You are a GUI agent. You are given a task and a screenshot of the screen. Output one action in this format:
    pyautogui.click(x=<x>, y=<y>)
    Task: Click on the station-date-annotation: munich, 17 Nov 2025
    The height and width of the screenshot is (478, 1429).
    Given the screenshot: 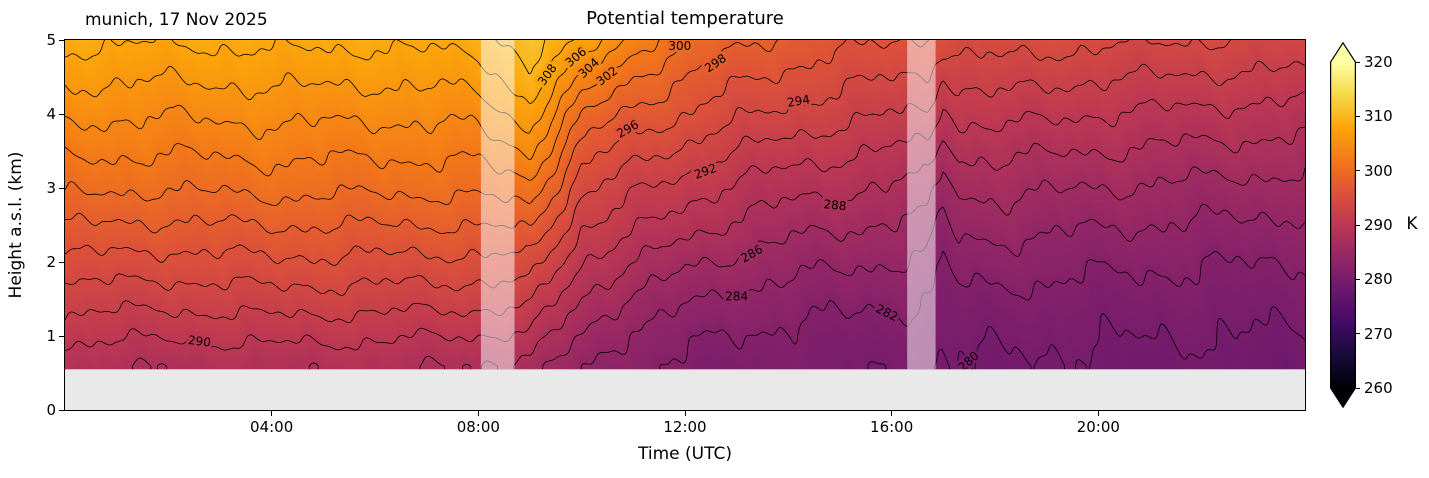 What is the action you would take?
    pyautogui.click(x=176, y=20)
    